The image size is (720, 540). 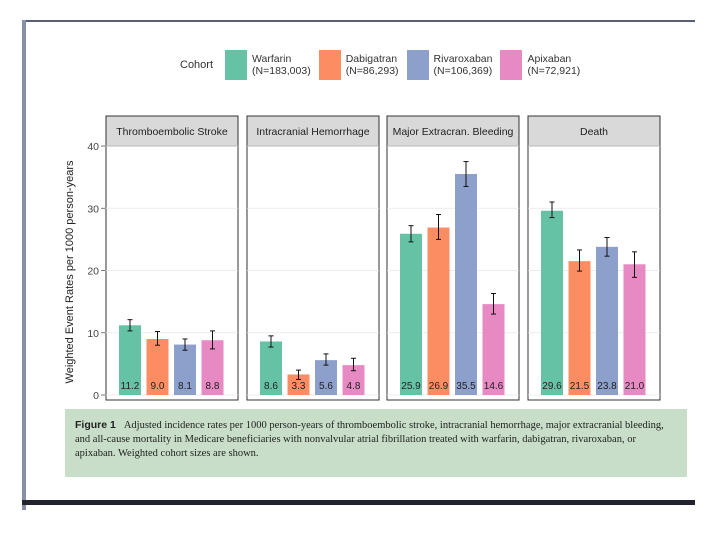 I want to click on legend-swatch-dabigatran, so click(x=329, y=65).